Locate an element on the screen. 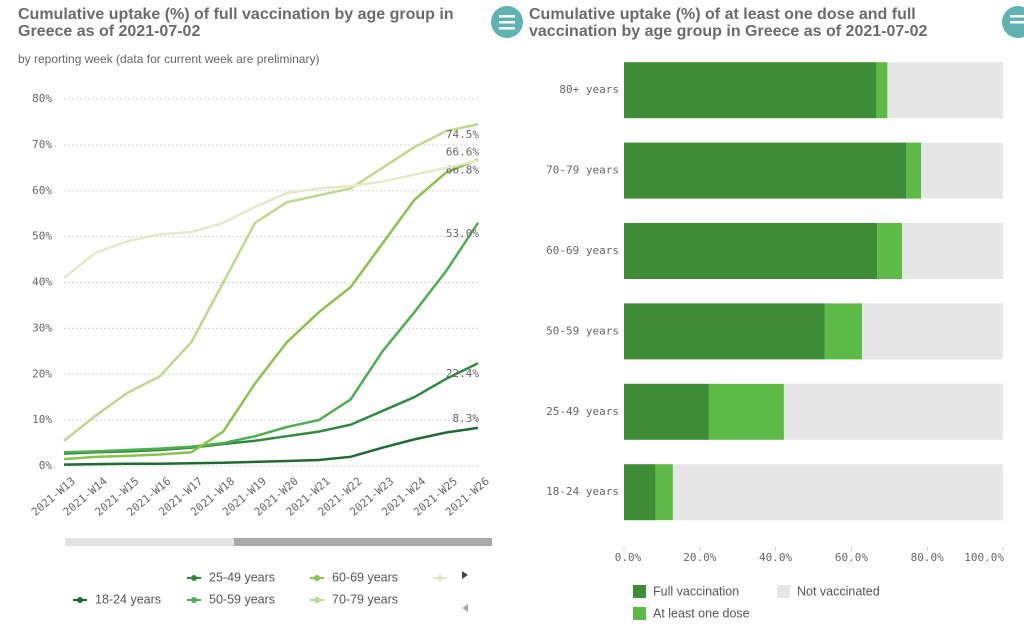 The width and height of the screenshot is (1024, 628). legend-label: Not vaccinated is located at coordinates (838, 591).